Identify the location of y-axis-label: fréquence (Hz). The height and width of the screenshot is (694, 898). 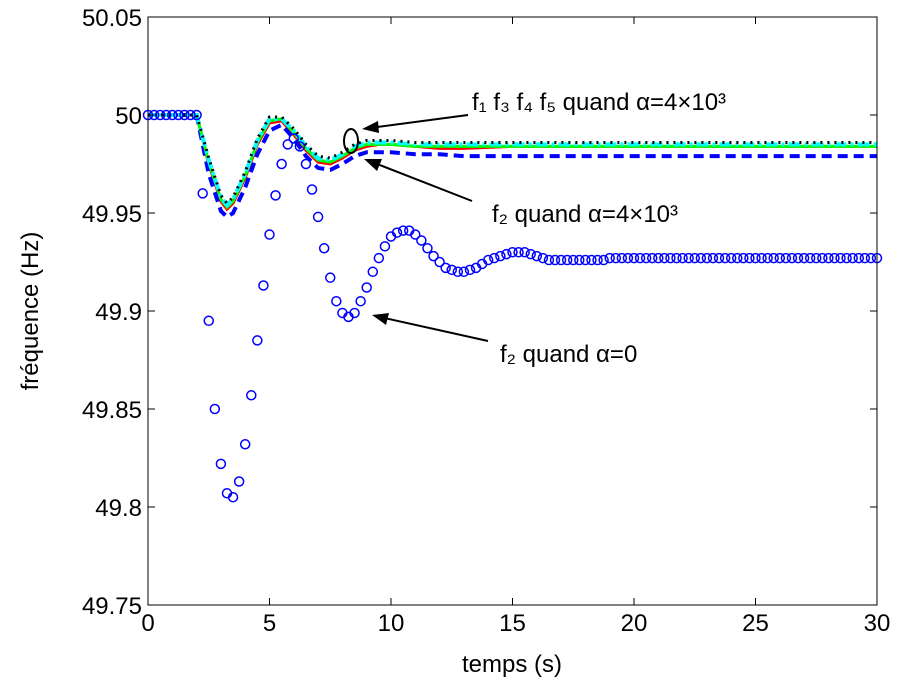
(30, 311).